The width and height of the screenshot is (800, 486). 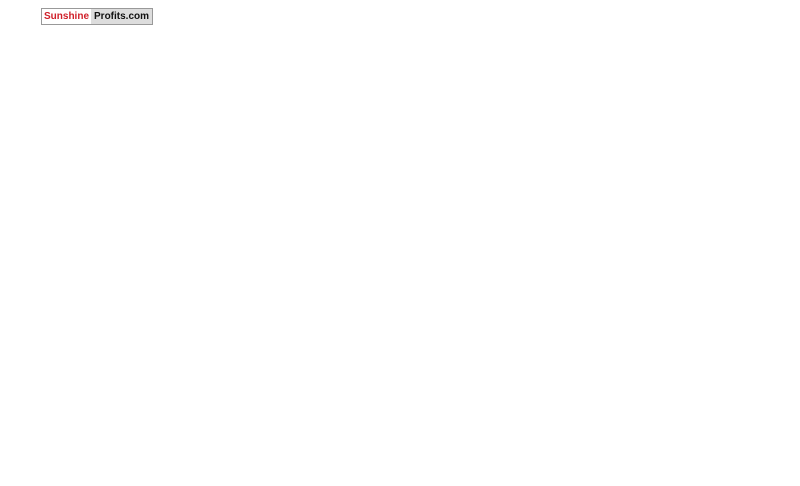 I want to click on price-y-tick-label: 2275, so click(x=789, y=250).